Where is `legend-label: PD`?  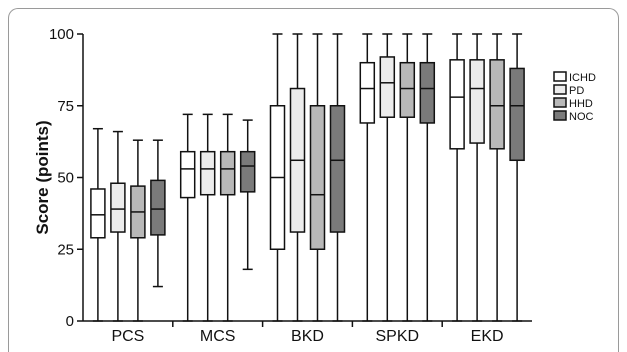 legend-label: PD is located at coordinates (576, 91).